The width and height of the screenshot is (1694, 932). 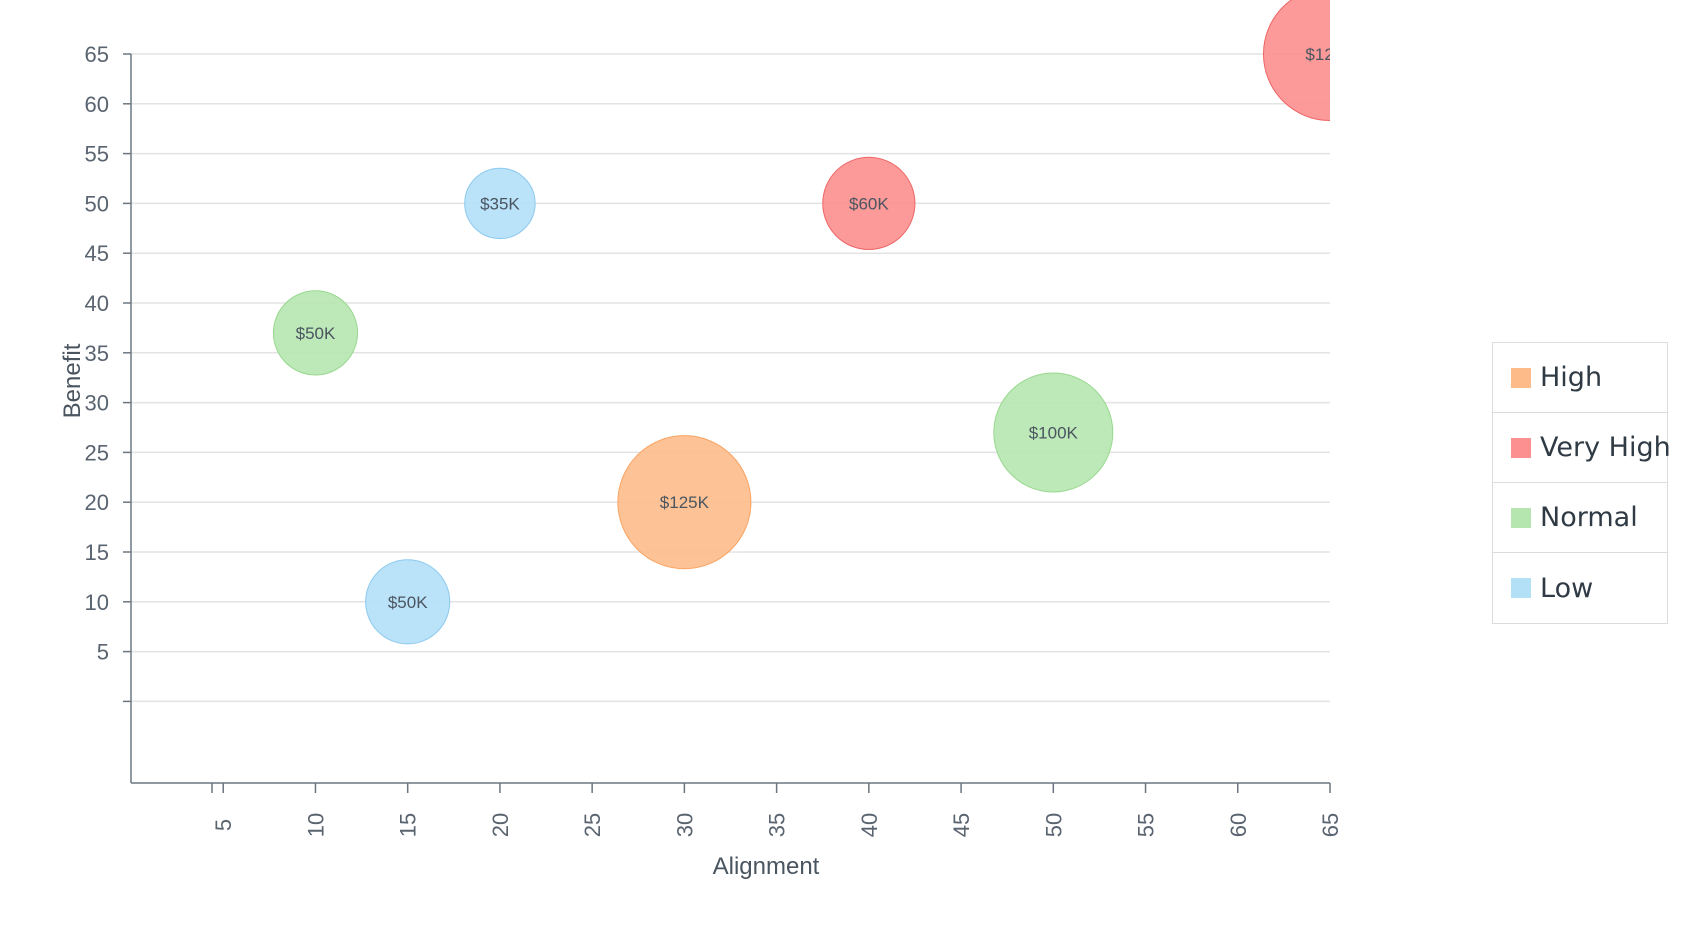 I want to click on y-tick-label: 60, so click(x=97, y=104).